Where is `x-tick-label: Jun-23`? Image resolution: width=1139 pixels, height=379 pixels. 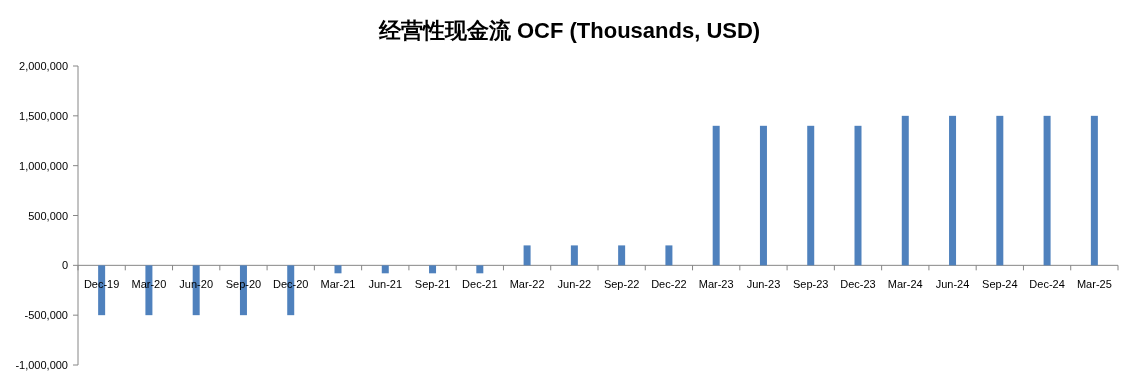 x-tick-label: Jun-23 is located at coordinates (763, 284).